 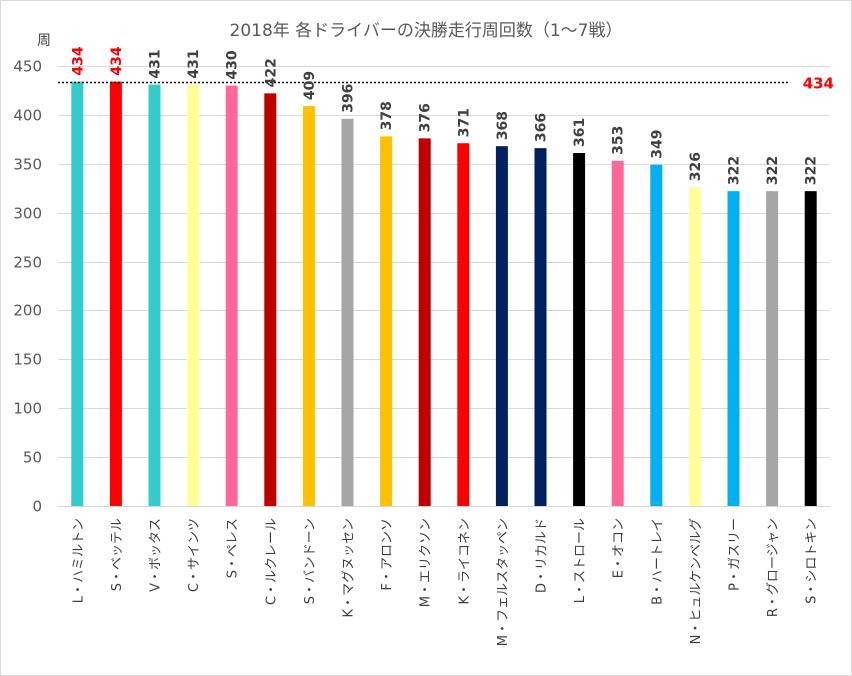 What do you see at coordinates (349, 98) in the screenshot?
I see `data-label: 396` at bounding box center [349, 98].